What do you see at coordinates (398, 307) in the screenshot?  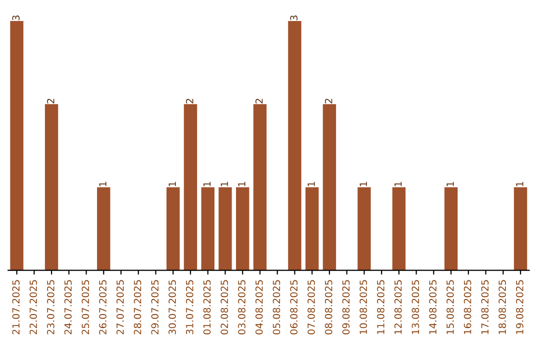 I see `x-tick-label: 12.08.2025` at bounding box center [398, 307].